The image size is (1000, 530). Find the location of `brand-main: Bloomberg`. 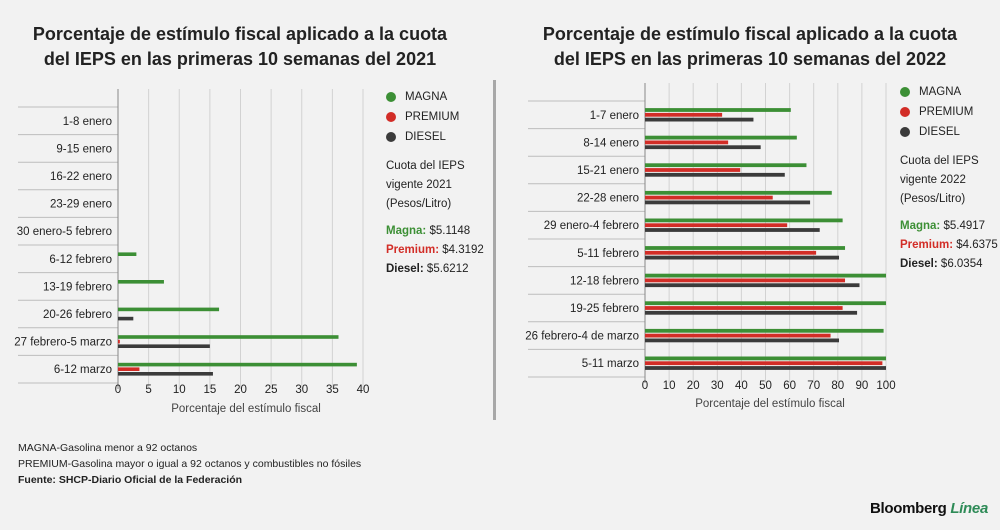

brand-main: Bloomberg is located at coordinates (908, 508).